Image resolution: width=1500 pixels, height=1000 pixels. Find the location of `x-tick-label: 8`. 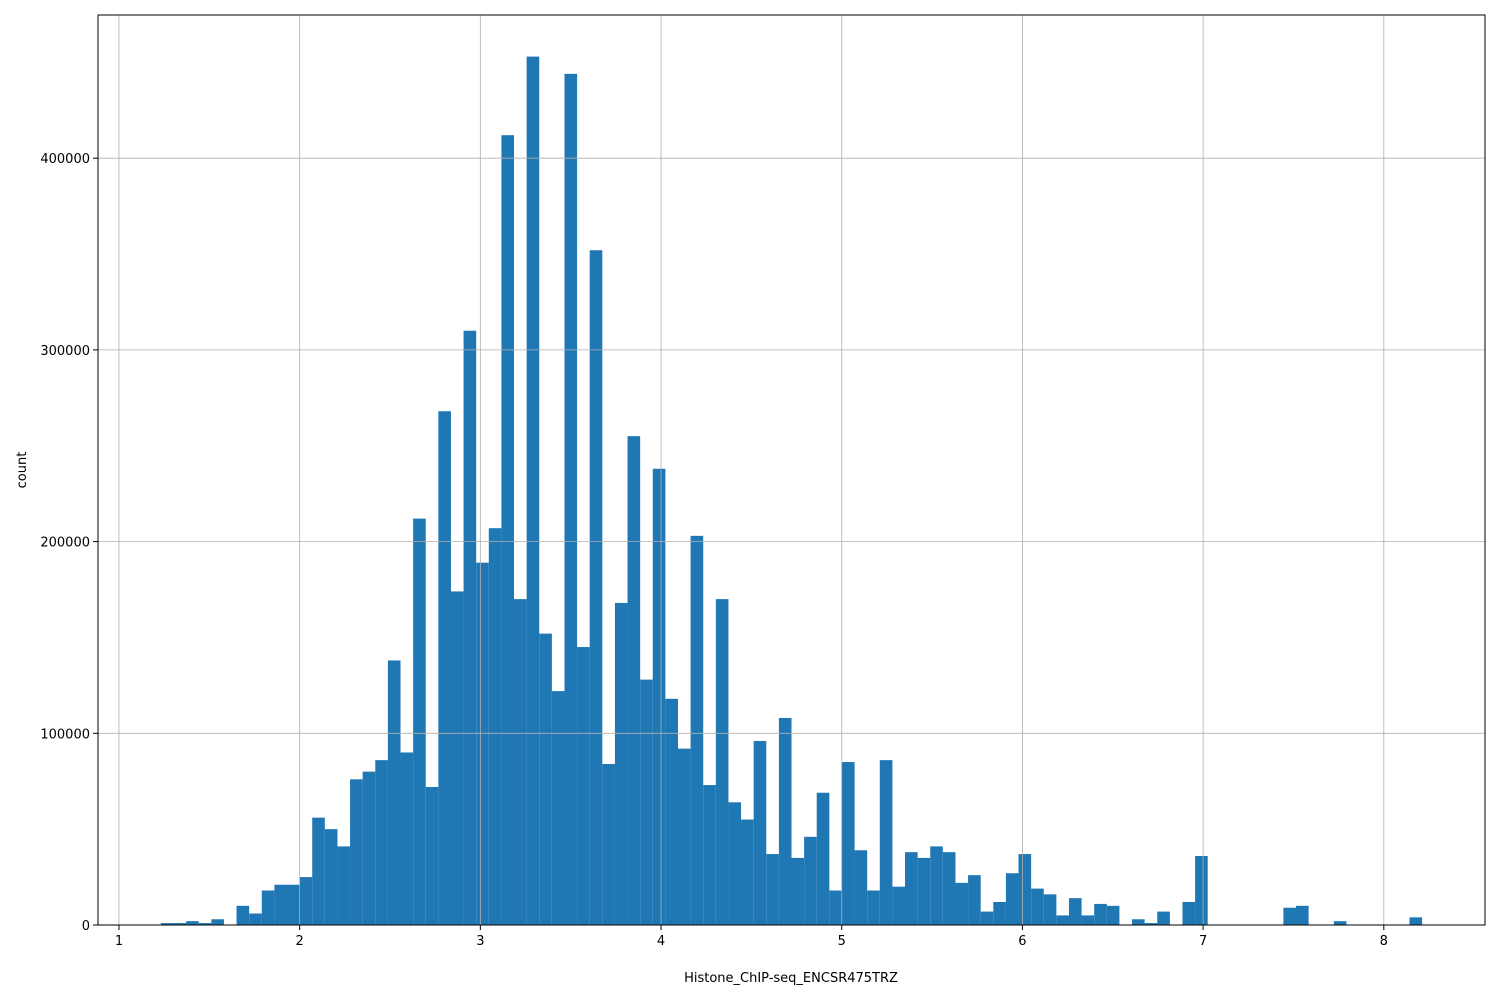

x-tick-label: 8 is located at coordinates (1384, 941).